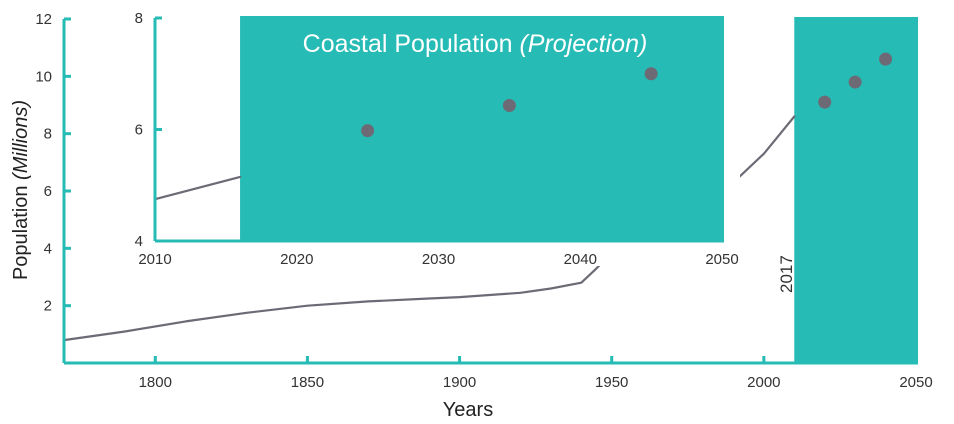 The image size is (954, 424). I want to click on x-axis-title: Years, so click(468, 410).